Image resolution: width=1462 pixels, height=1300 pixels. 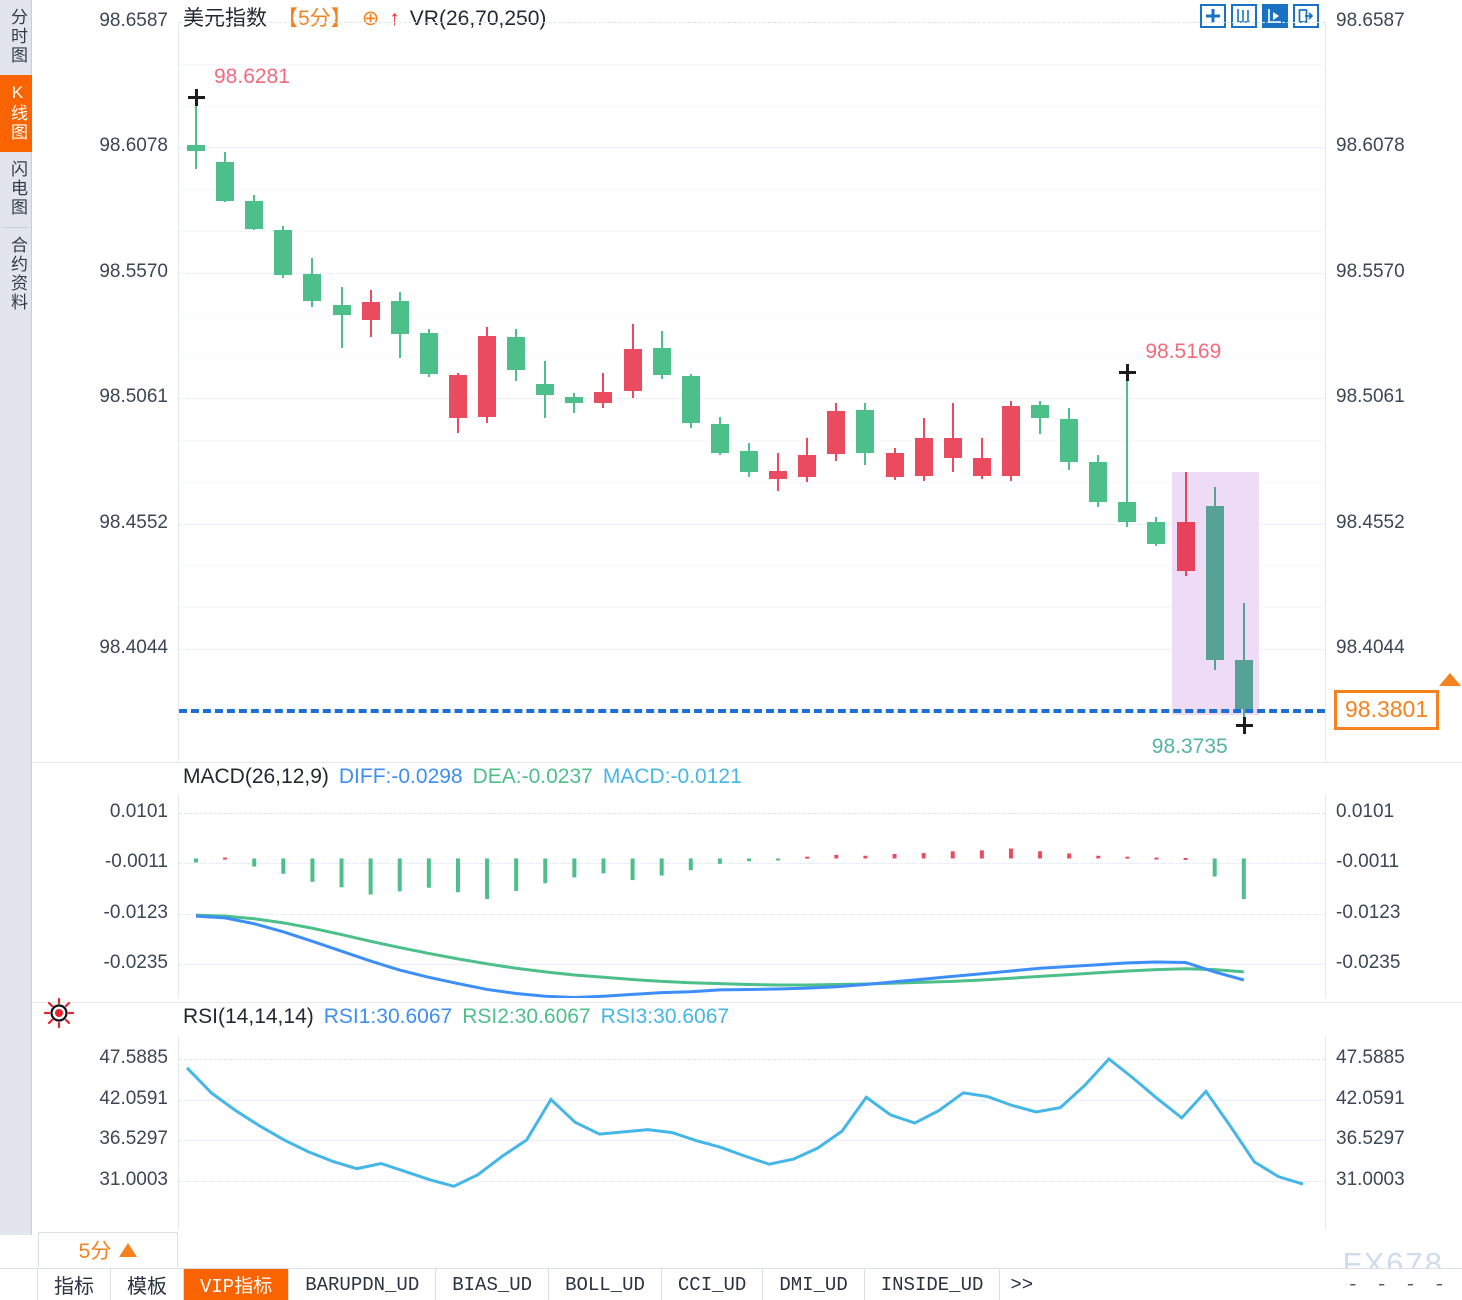 I want to click on indicator-tab-boll-ud: BOLL_UD, so click(x=605, y=1284).